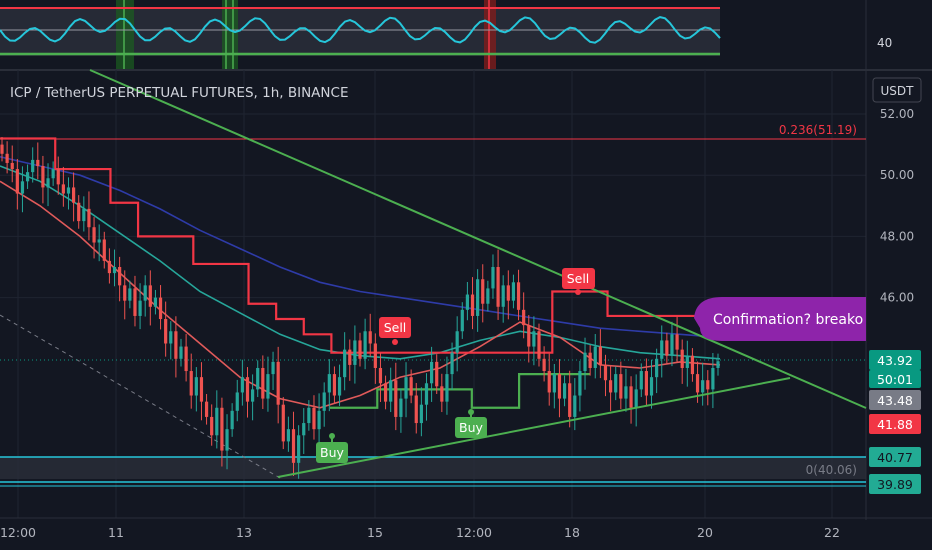  I want to click on fib-label-0: 0(40.06), so click(831, 470).